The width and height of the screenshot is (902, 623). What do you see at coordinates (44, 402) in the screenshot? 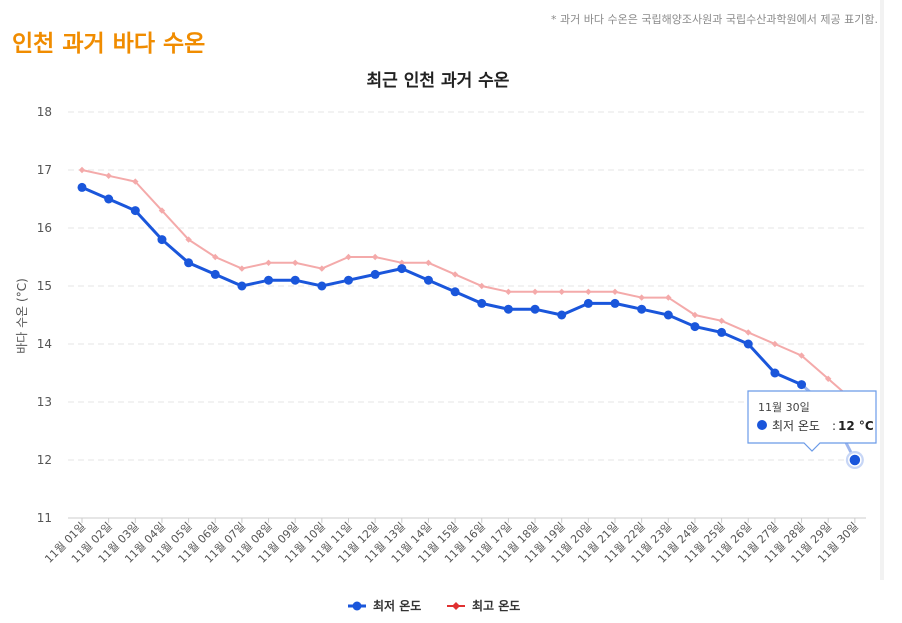
I see `y-tick-label: 13` at bounding box center [44, 402].